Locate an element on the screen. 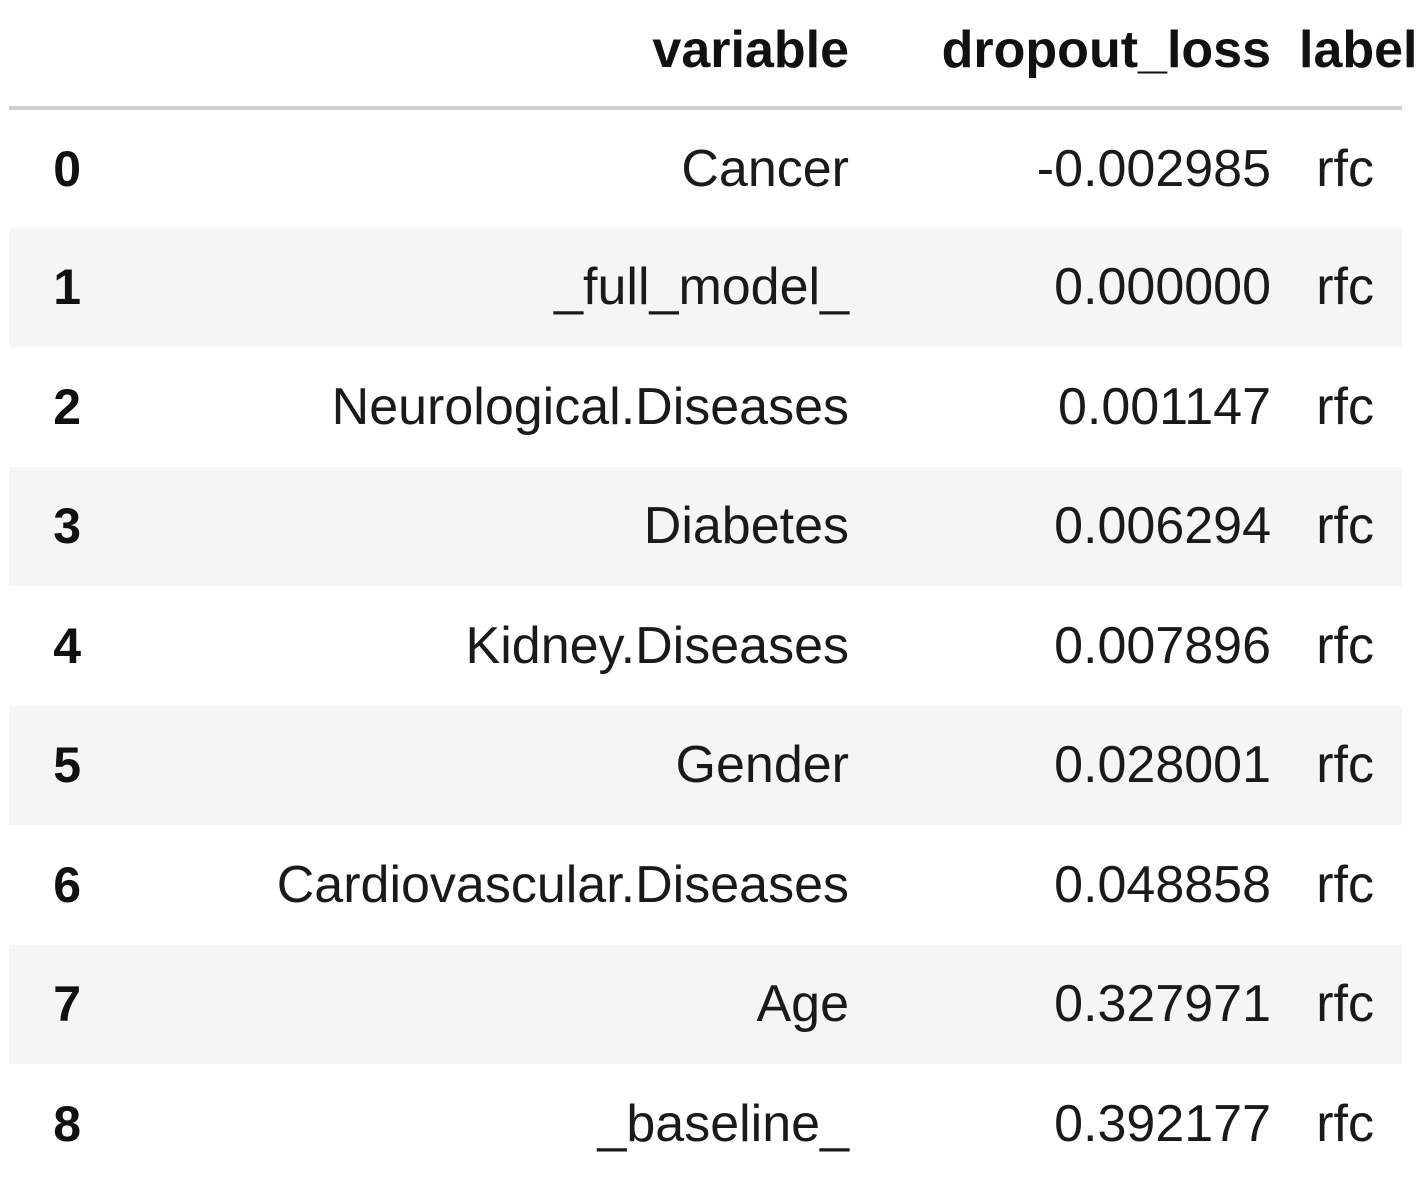 This screenshot has height=1194, width=1420. cell-dropout-loss: 0.392177 is located at coordinates (1162, 1123).